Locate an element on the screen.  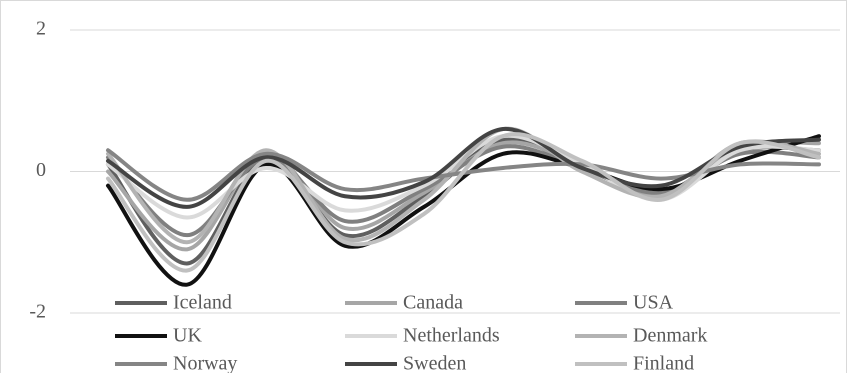
series-line is located at coordinates (463, 175).